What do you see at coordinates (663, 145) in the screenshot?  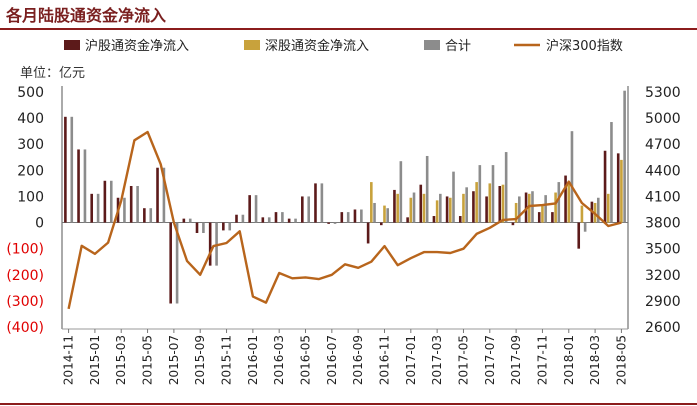 I see `y-right-tick-label: 4700` at bounding box center [663, 145].